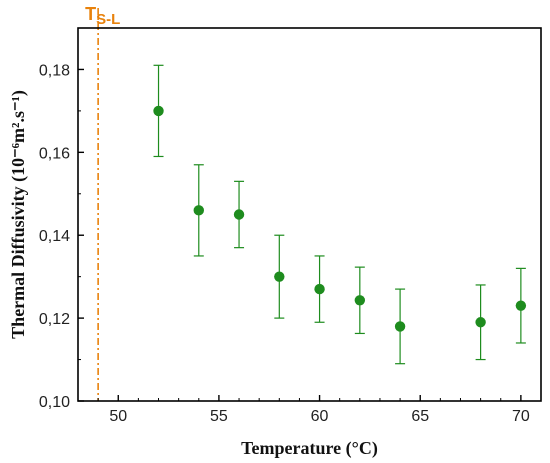 The width and height of the screenshot is (550, 463). Describe the element at coordinates (54, 402) in the screenshot. I see `y-tick-label: 0,10` at that location.